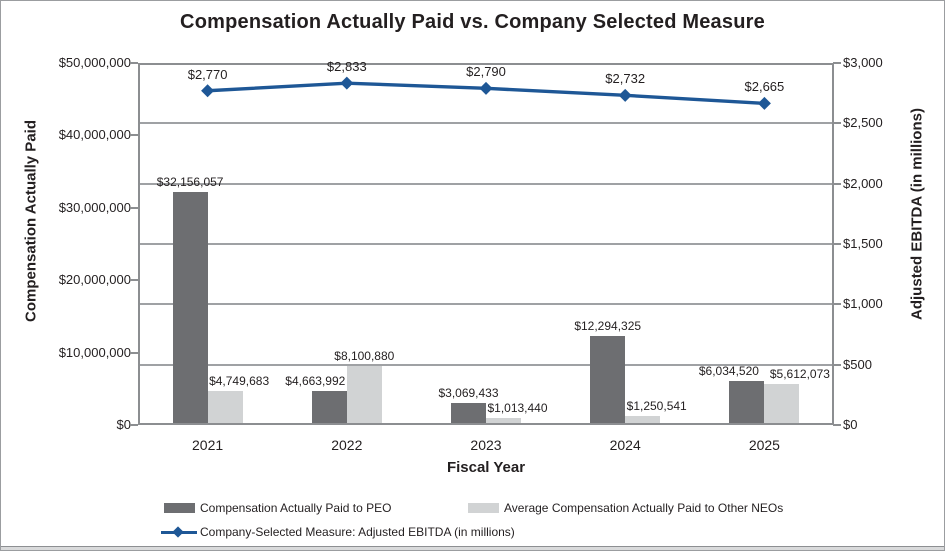 Image resolution: width=945 pixels, height=551 pixels. I want to click on bar-value-label: $4,749,683, so click(239, 380).